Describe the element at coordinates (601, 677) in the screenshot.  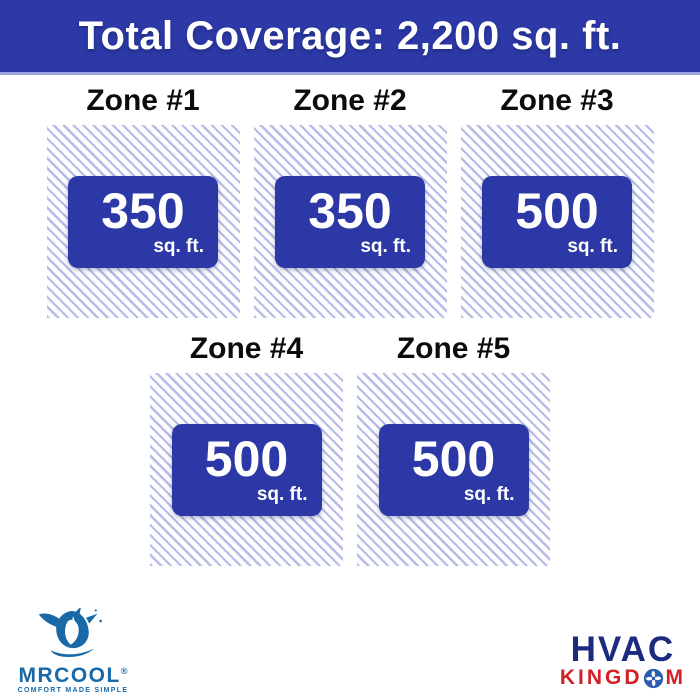
I see `kingdom-text-pre: KINGD` at that location.